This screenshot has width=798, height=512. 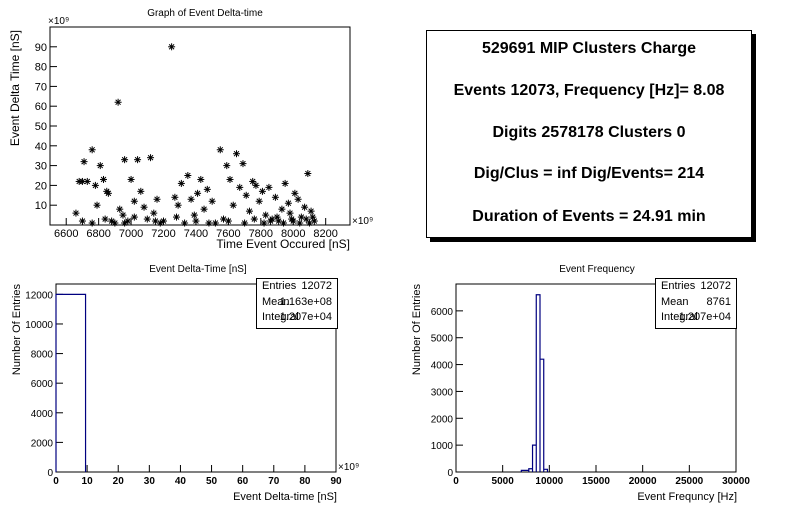 What do you see at coordinates (549, 481) in the screenshot?
I see `x-tick-label: 10000` at bounding box center [549, 481].